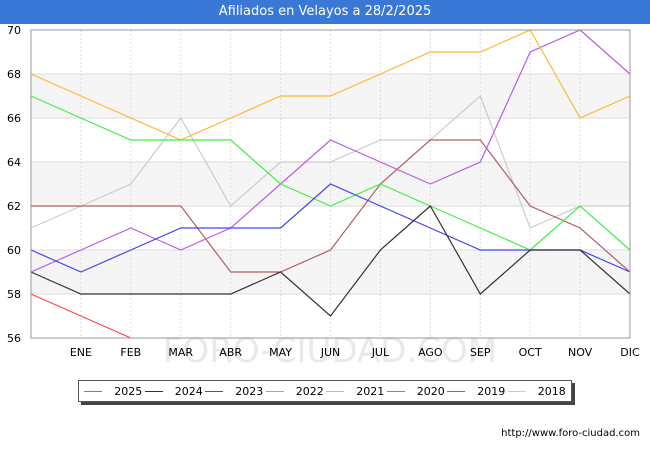 The height and width of the screenshot is (450, 650). Describe the element at coordinates (14, 338) in the screenshot. I see `y-tick-label: 56` at that location.